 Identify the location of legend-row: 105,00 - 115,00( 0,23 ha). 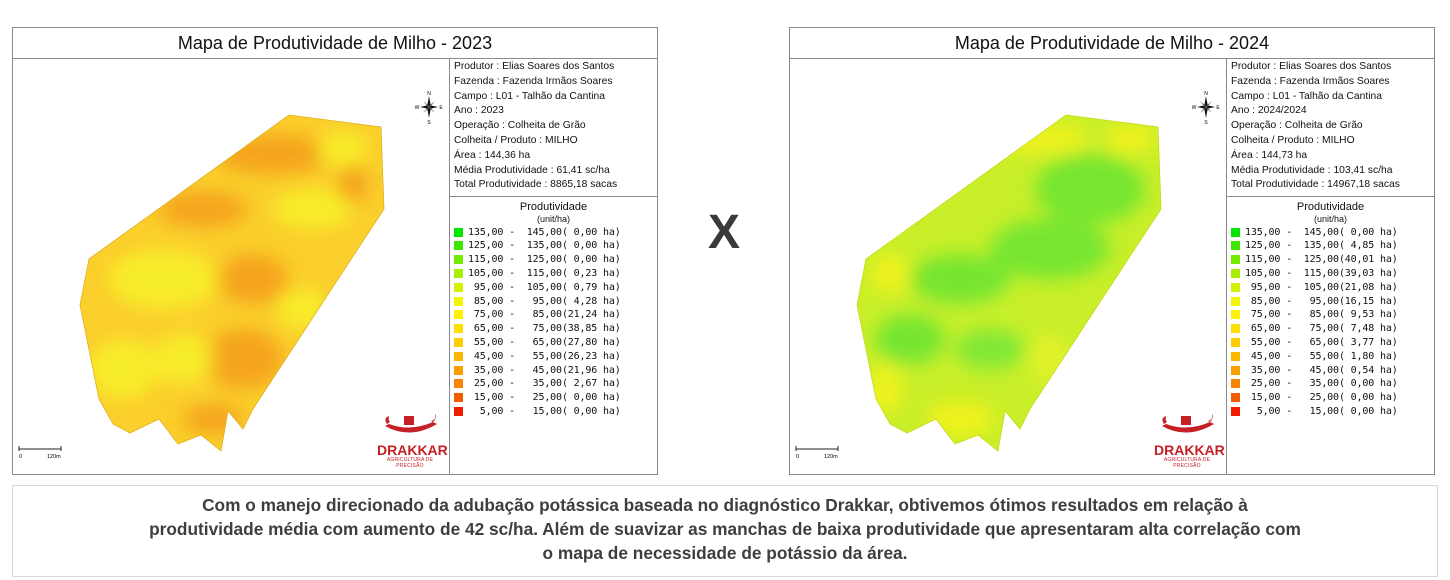
(553, 274).